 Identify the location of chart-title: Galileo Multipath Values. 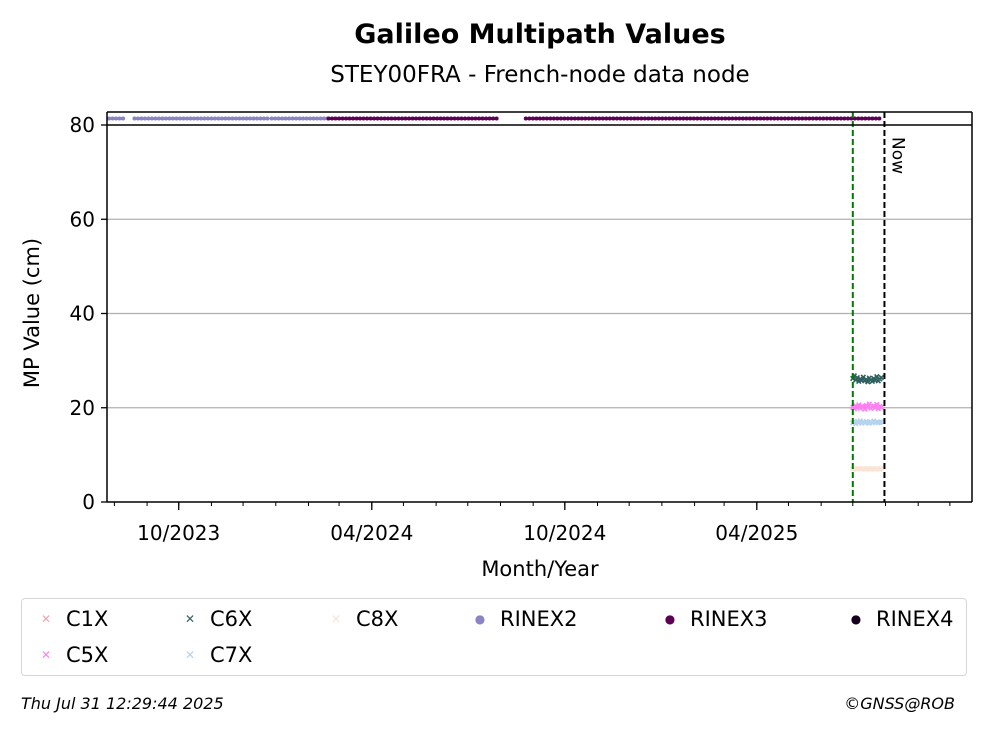
(540, 34).